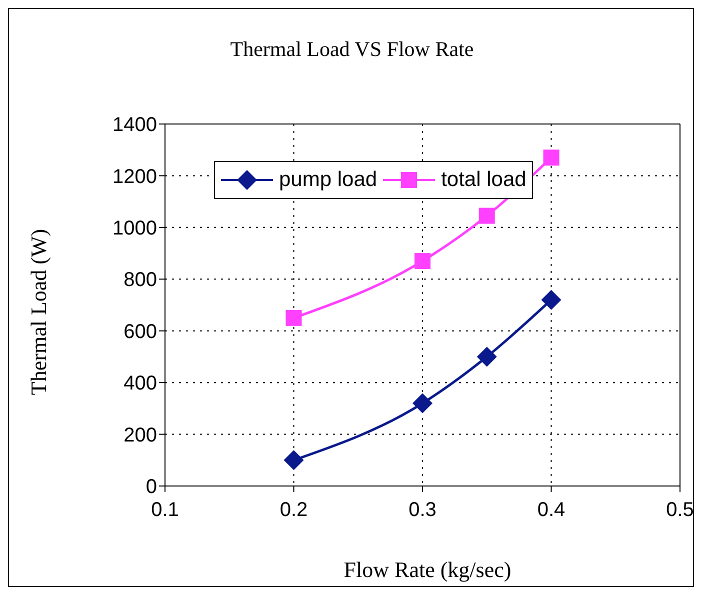 The image size is (702, 595). I want to click on y-tick-label: 800, so click(140, 280).